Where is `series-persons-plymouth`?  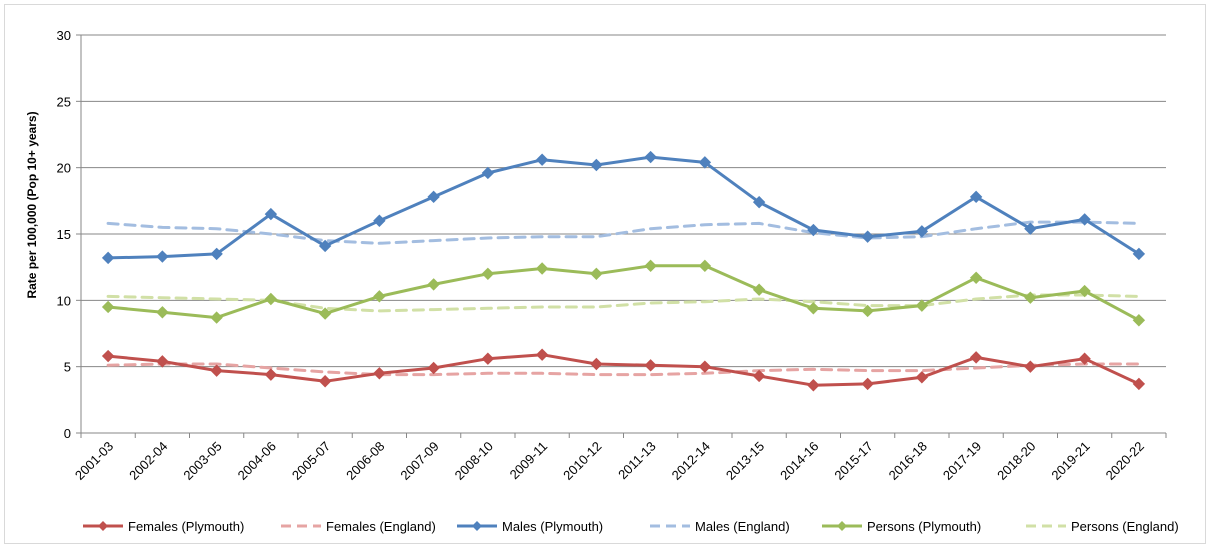
series-persons-plymouth is located at coordinates (624, 292).